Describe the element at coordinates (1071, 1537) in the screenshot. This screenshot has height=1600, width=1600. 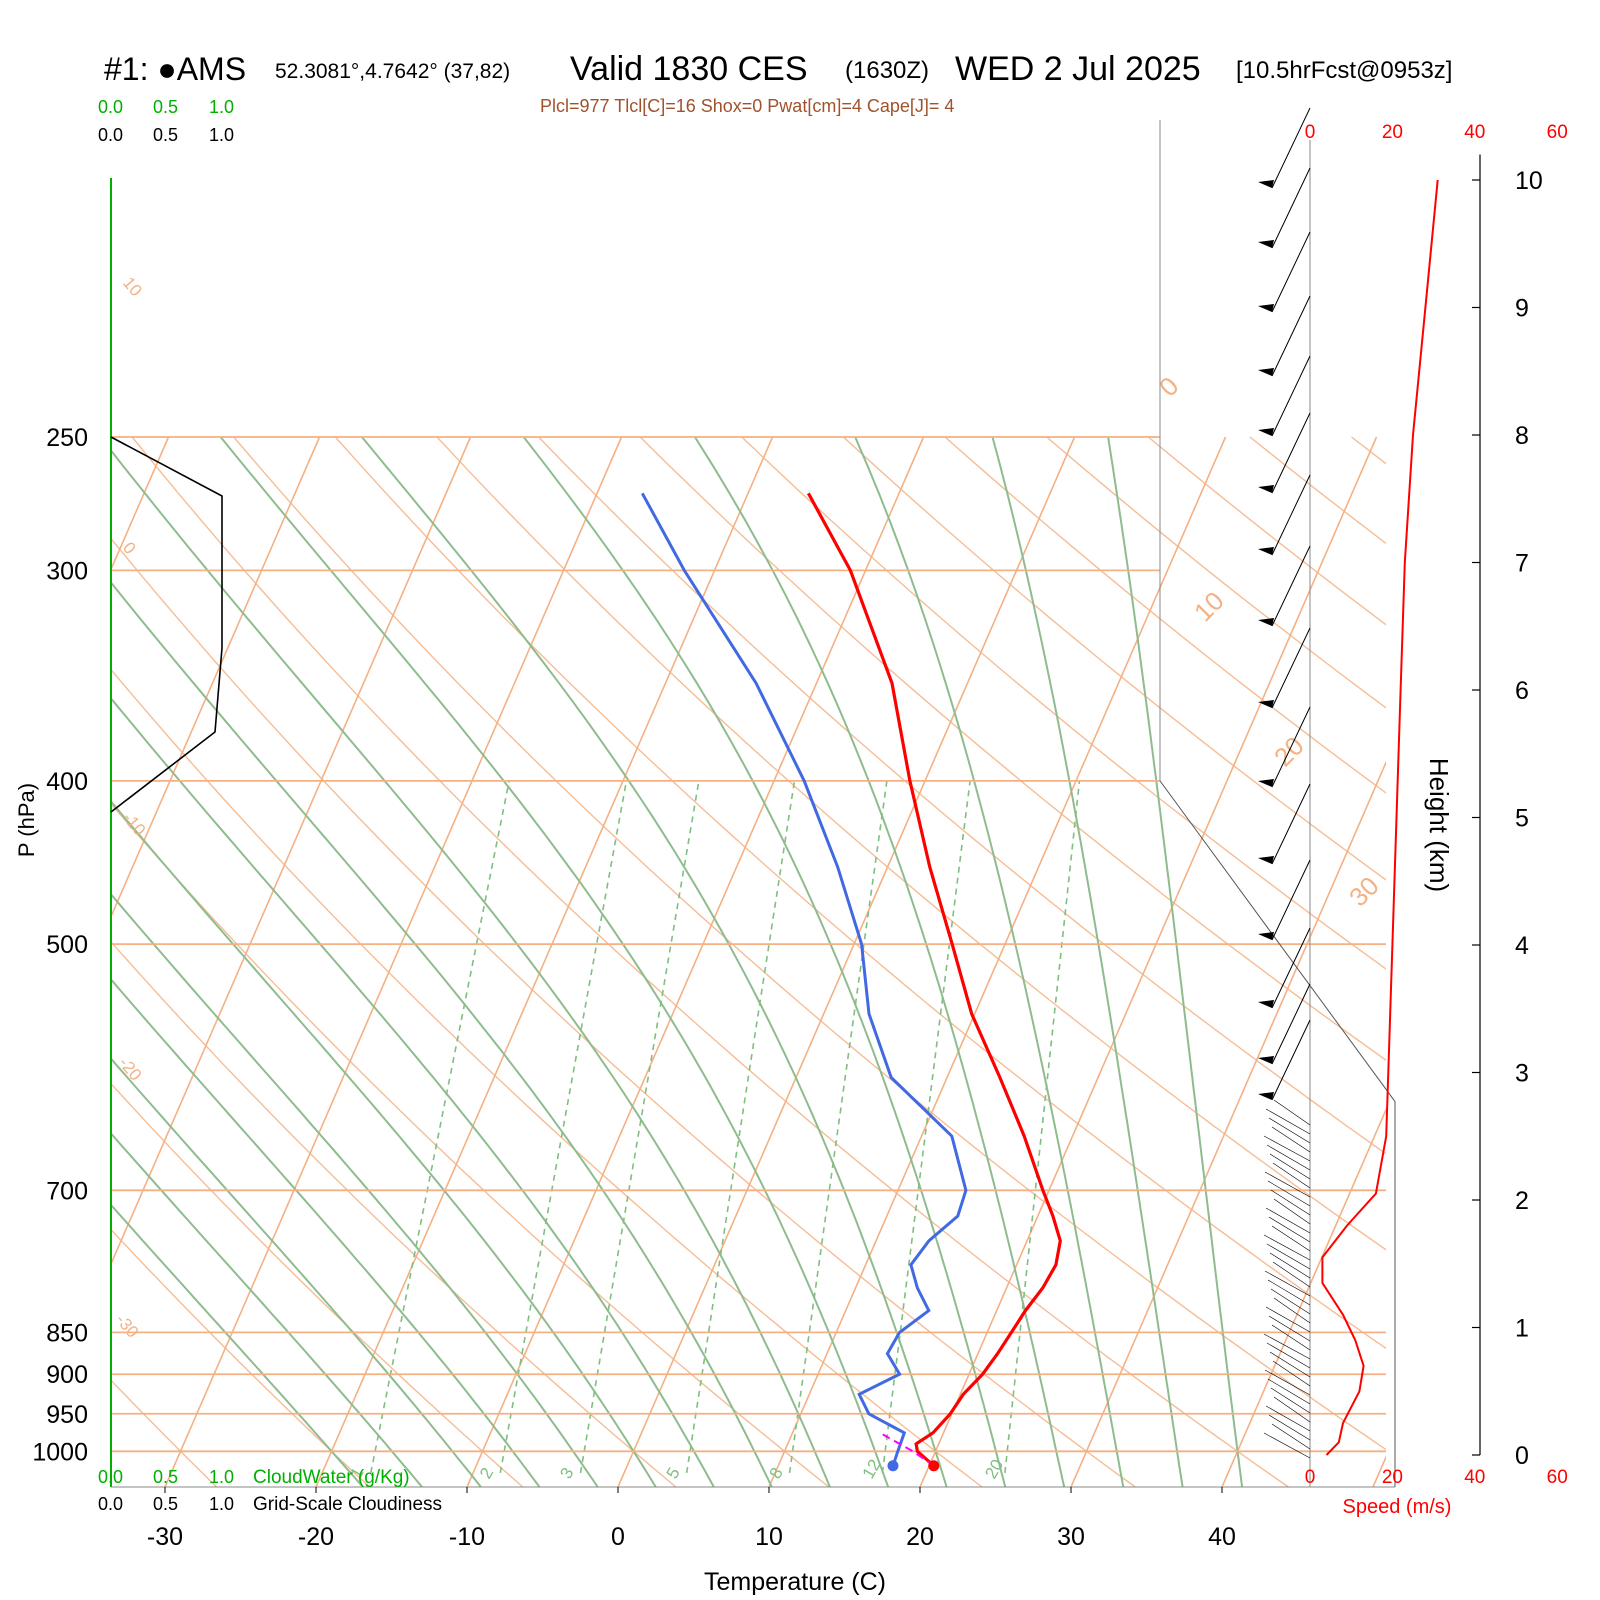
I see `x-tick-label: 30` at that location.